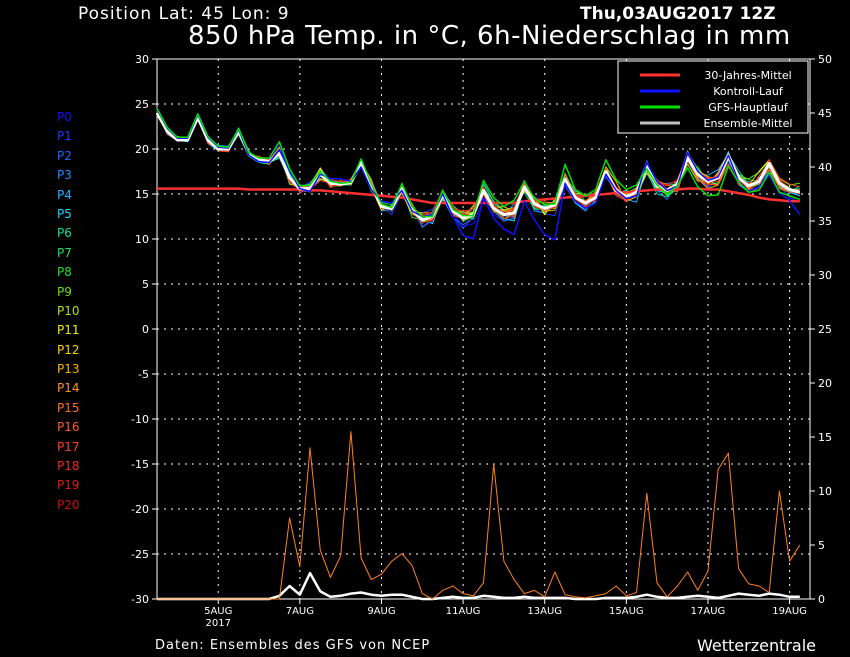 Image resolution: width=850 pixels, height=657 pixels. Describe the element at coordinates (68, 504) in the screenshot. I see `member-label: P20` at that location.